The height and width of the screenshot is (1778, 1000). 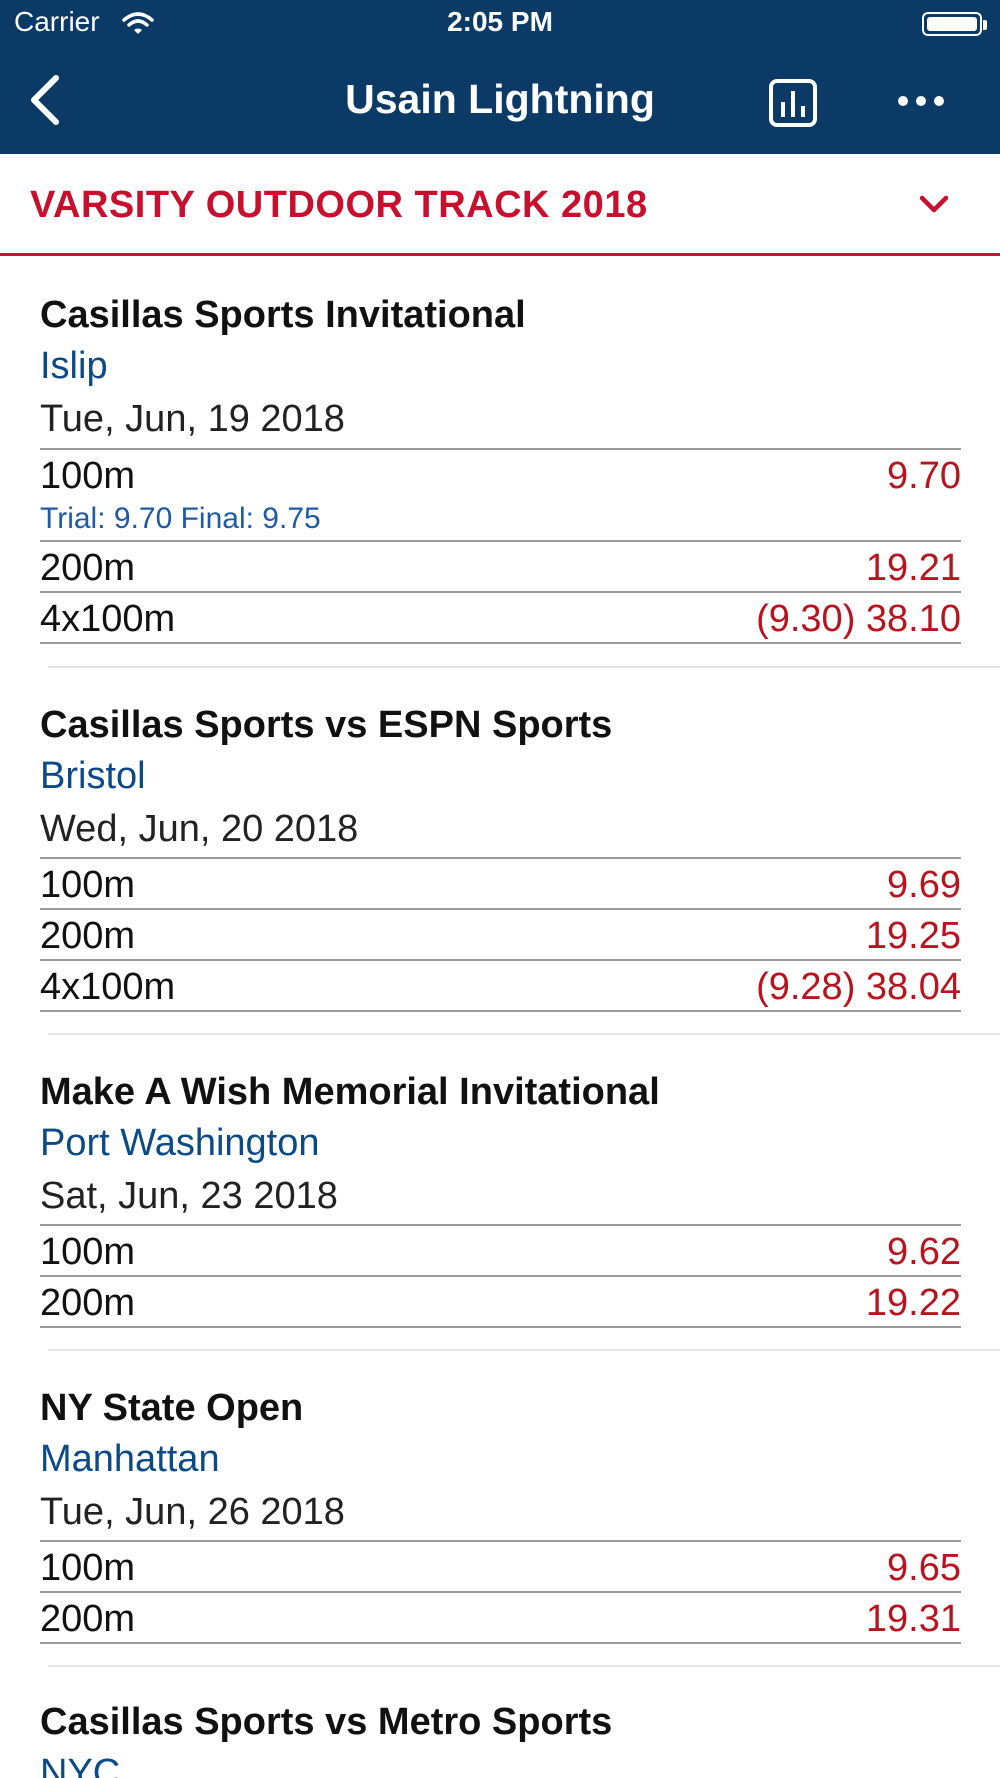 I want to click on meet-name: Casillas Sports vs ESPN Sports, so click(x=326, y=725).